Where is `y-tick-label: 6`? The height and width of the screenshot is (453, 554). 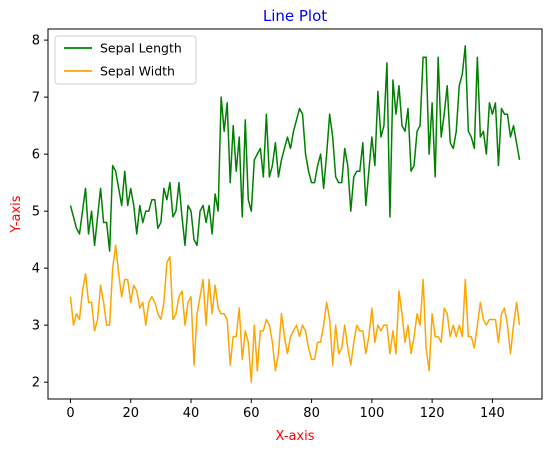
y-tick-label: 6 is located at coordinates (36, 155).